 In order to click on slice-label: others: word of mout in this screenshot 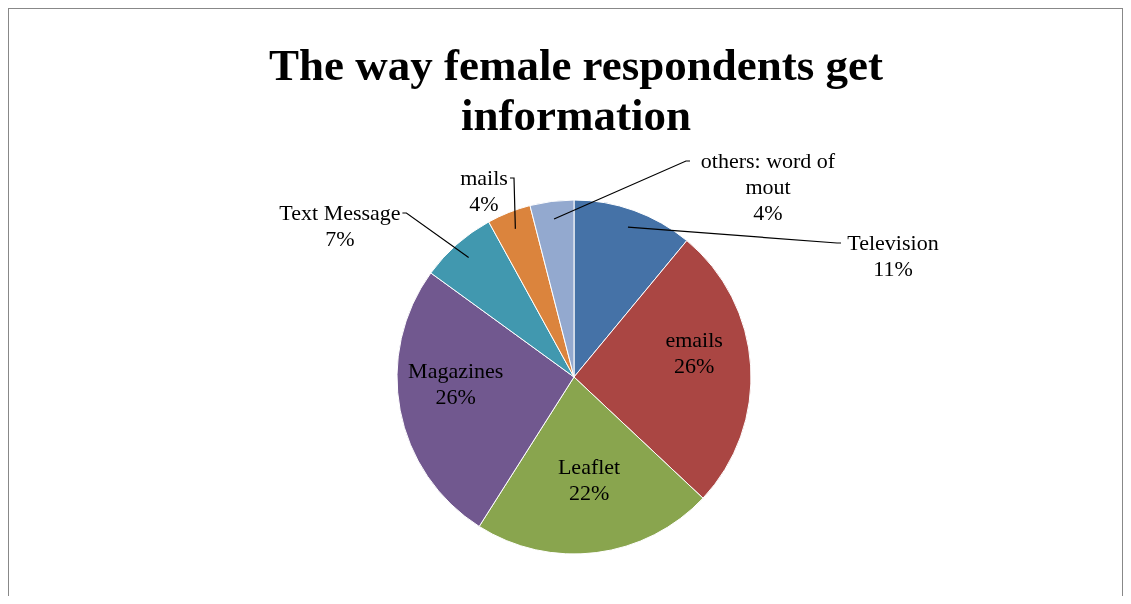, I will do `click(768, 173)`.